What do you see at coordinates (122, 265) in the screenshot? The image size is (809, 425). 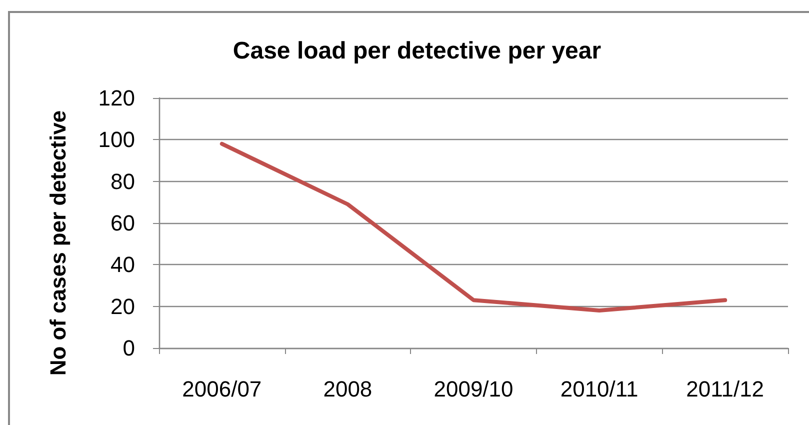 I see `y-tick-label: 40` at bounding box center [122, 265].